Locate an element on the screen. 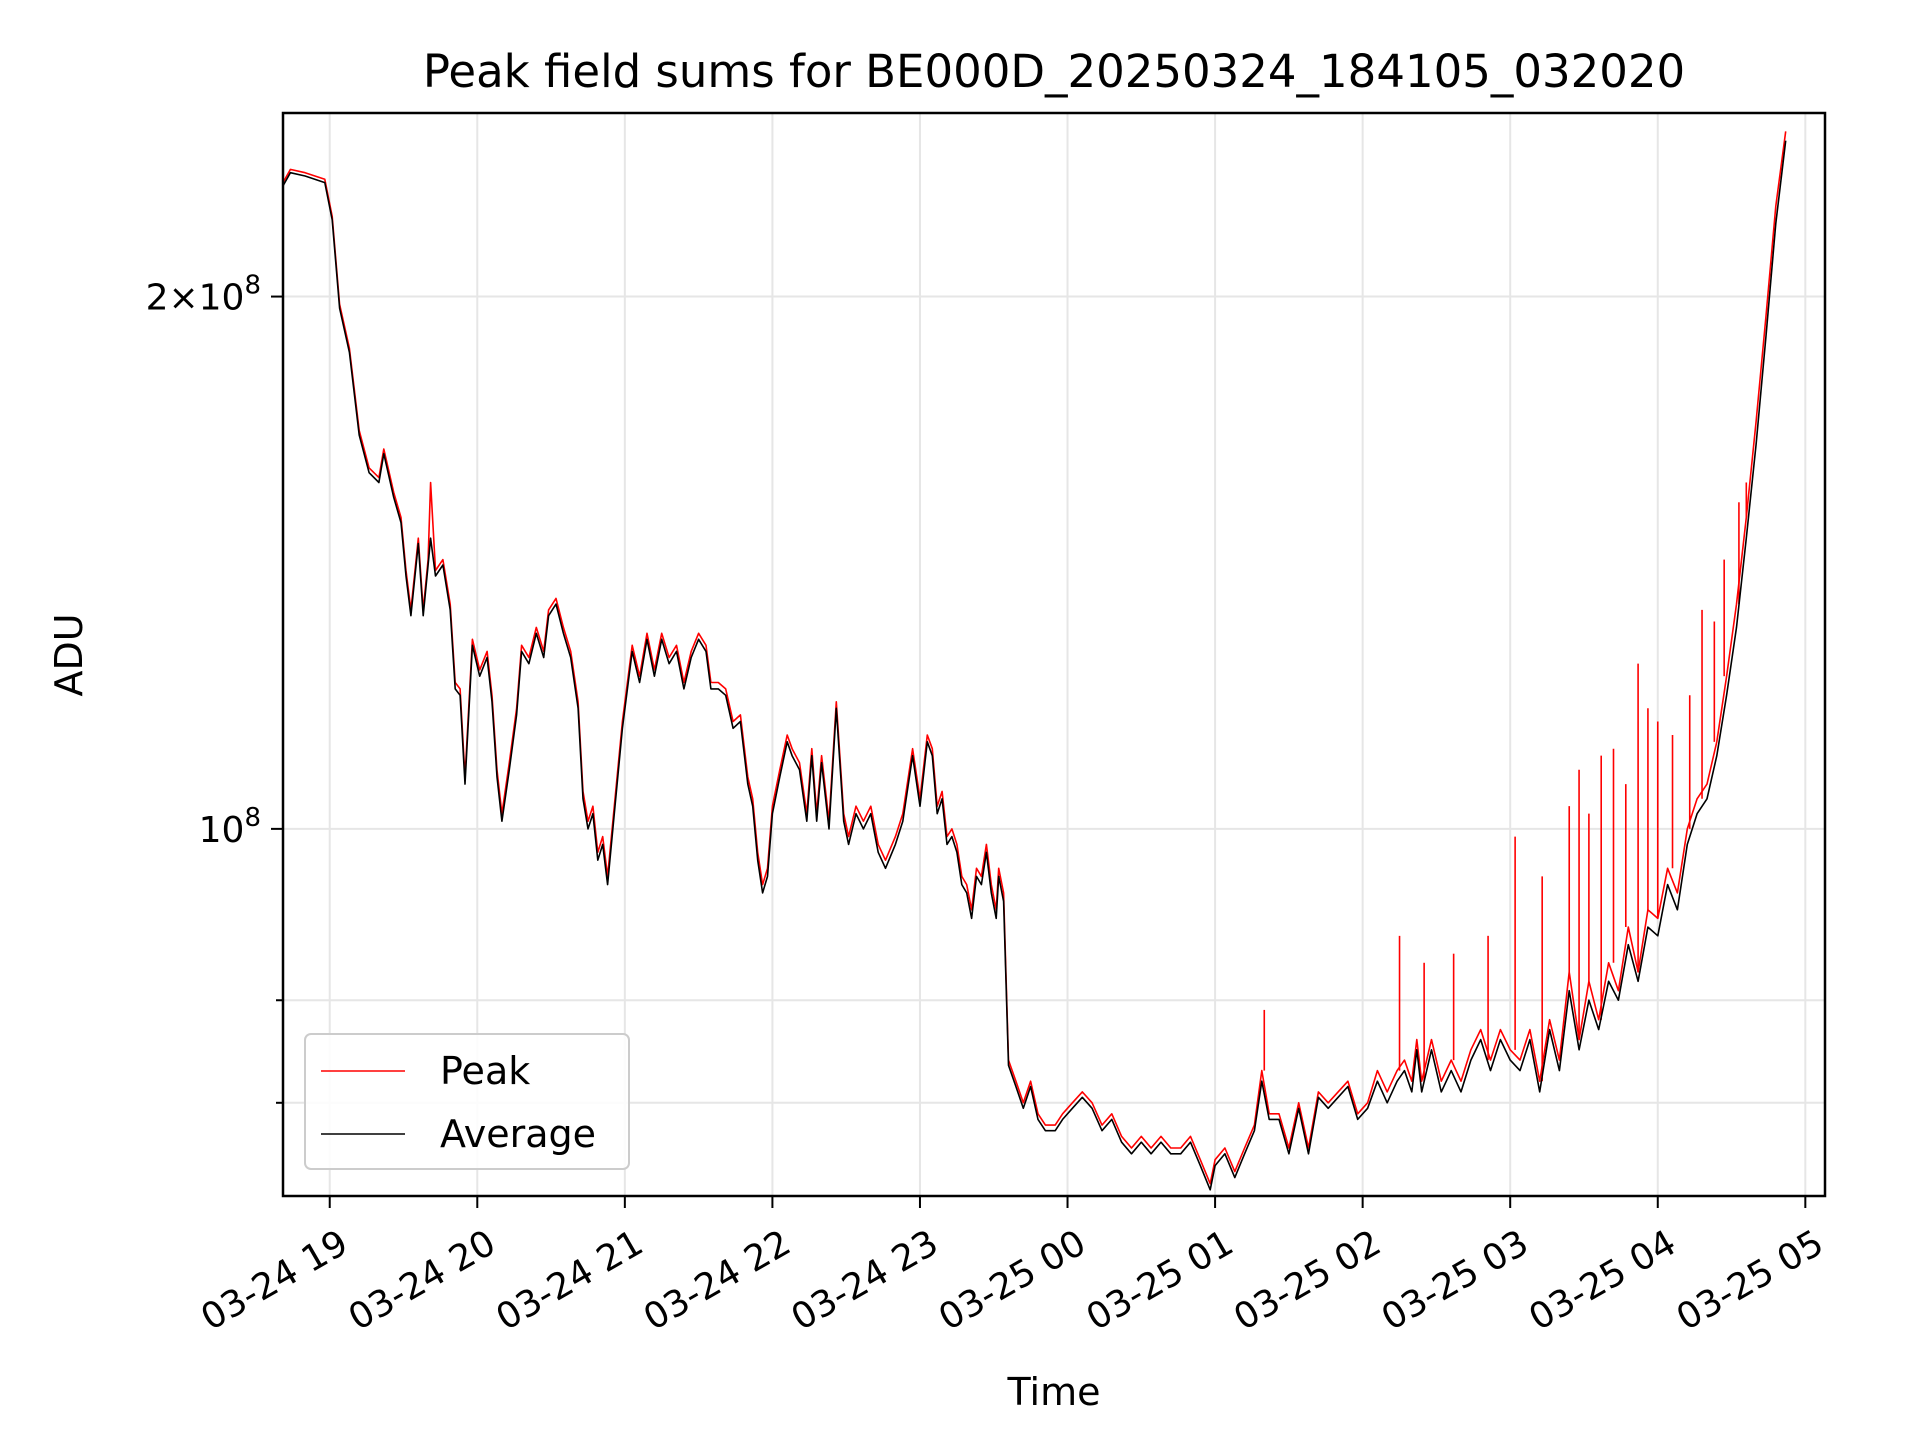  y-tick-base: 2×10 is located at coordinates (195, 298).